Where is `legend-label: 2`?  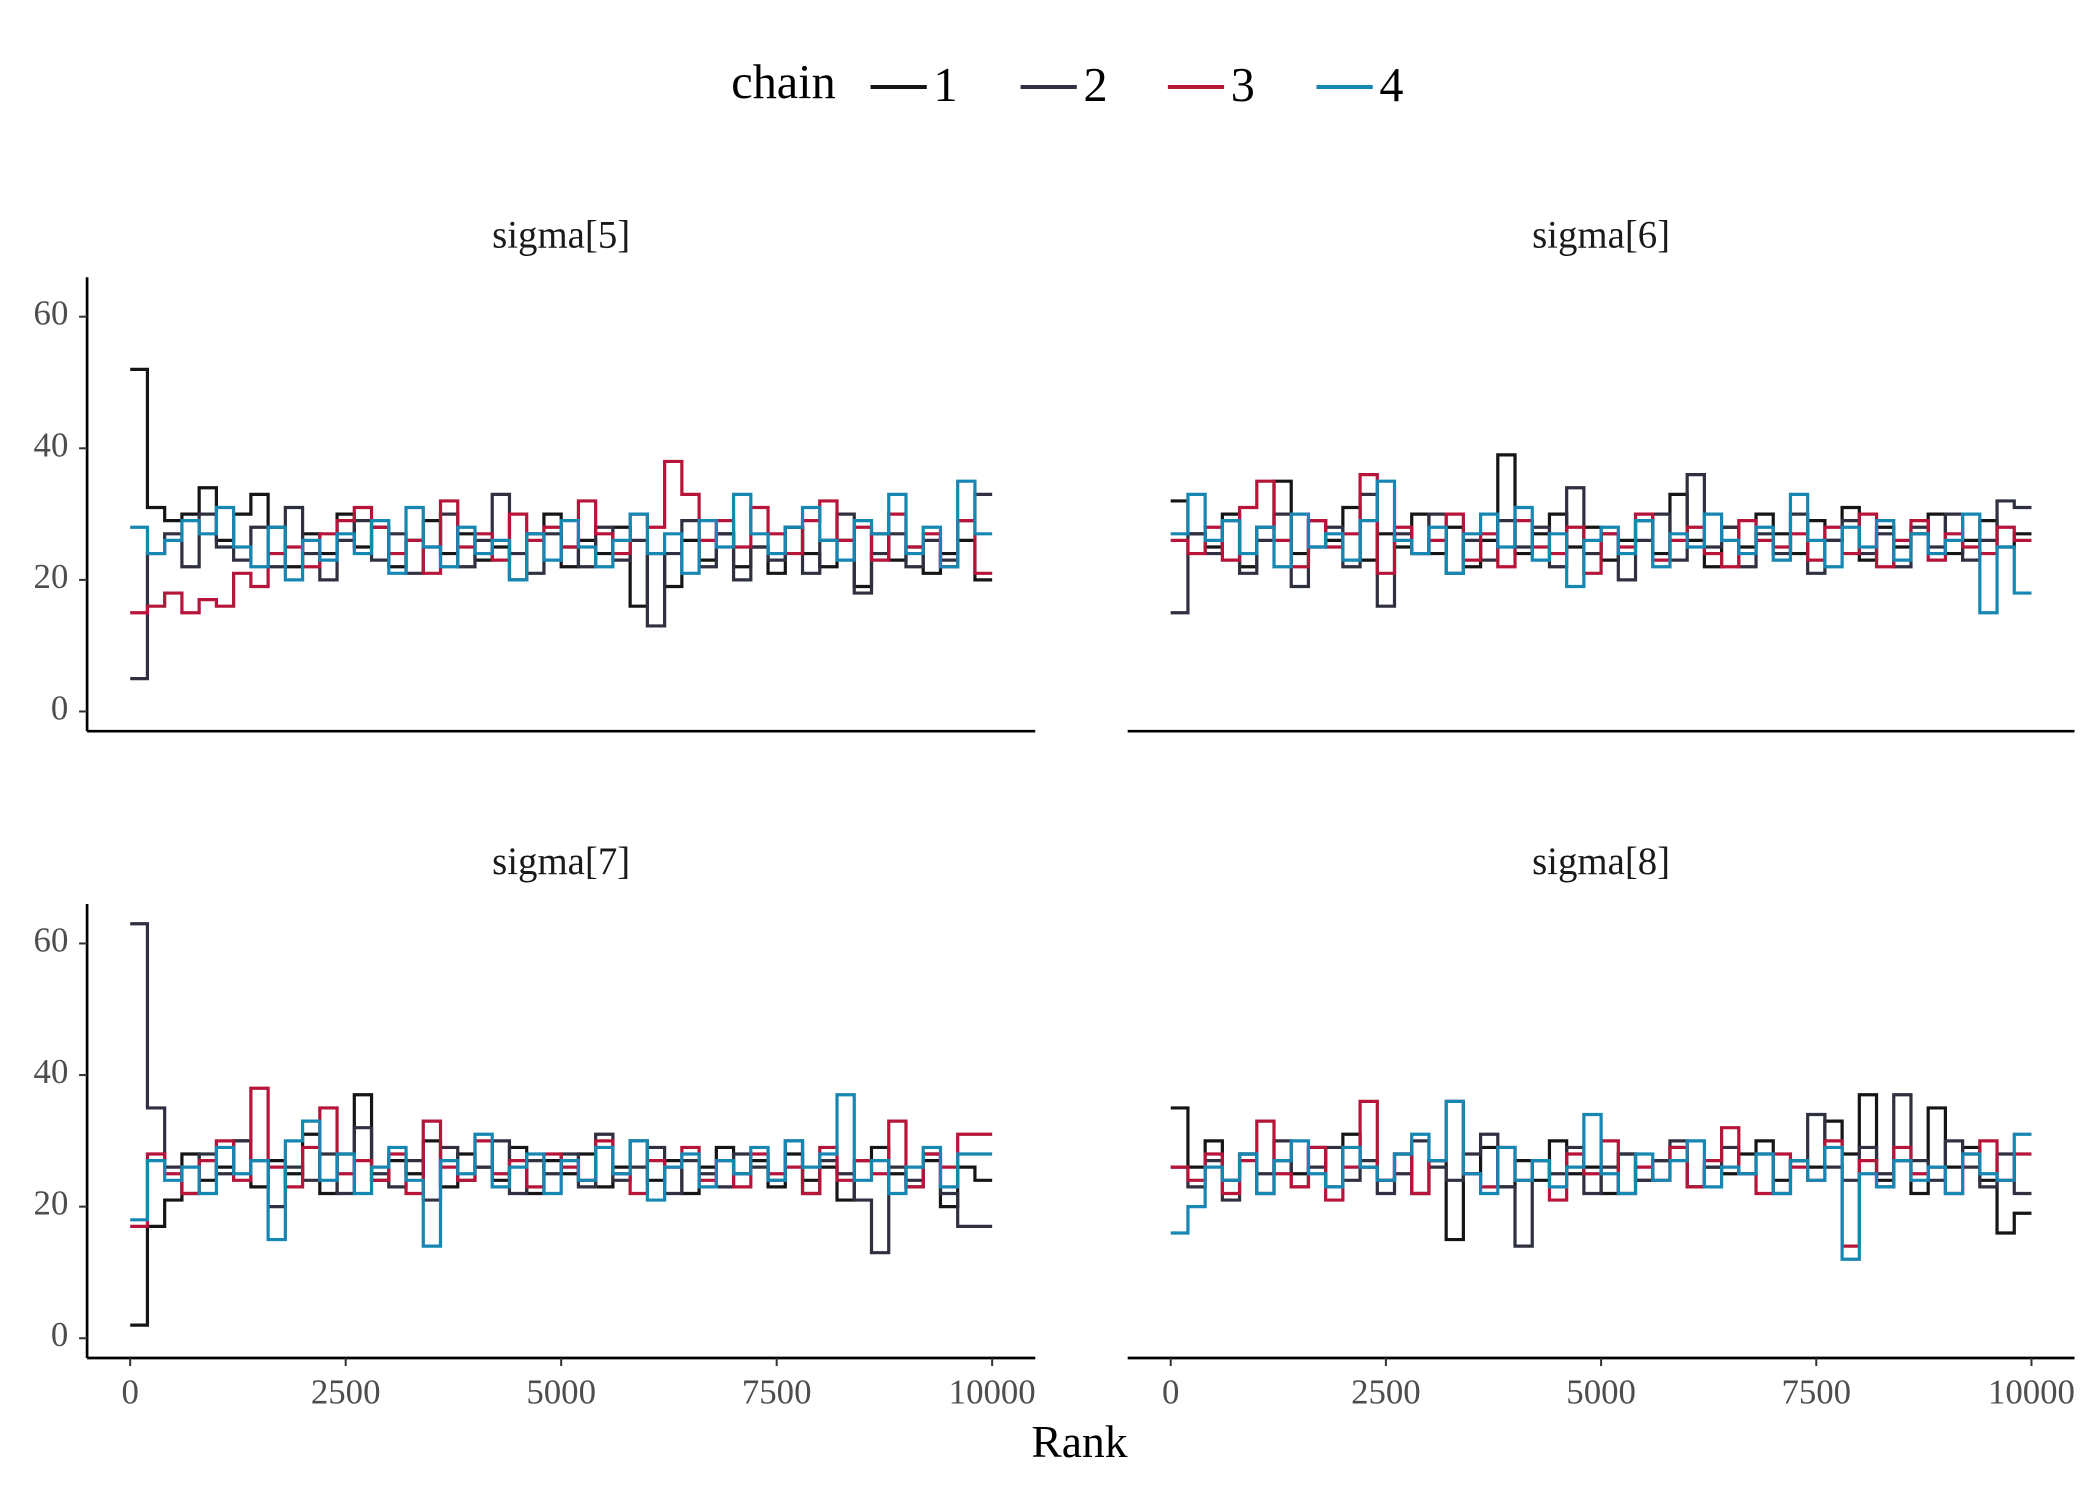 legend-label: 2 is located at coordinates (1095, 85).